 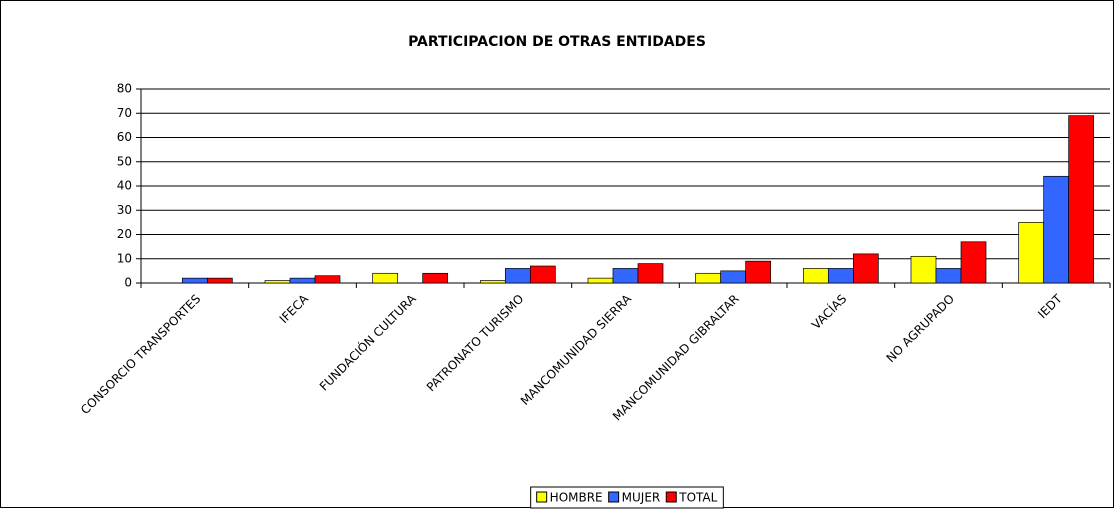 What do you see at coordinates (124, 234) in the screenshot?
I see `y-tick-label: 20` at bounding box center [124, 234].